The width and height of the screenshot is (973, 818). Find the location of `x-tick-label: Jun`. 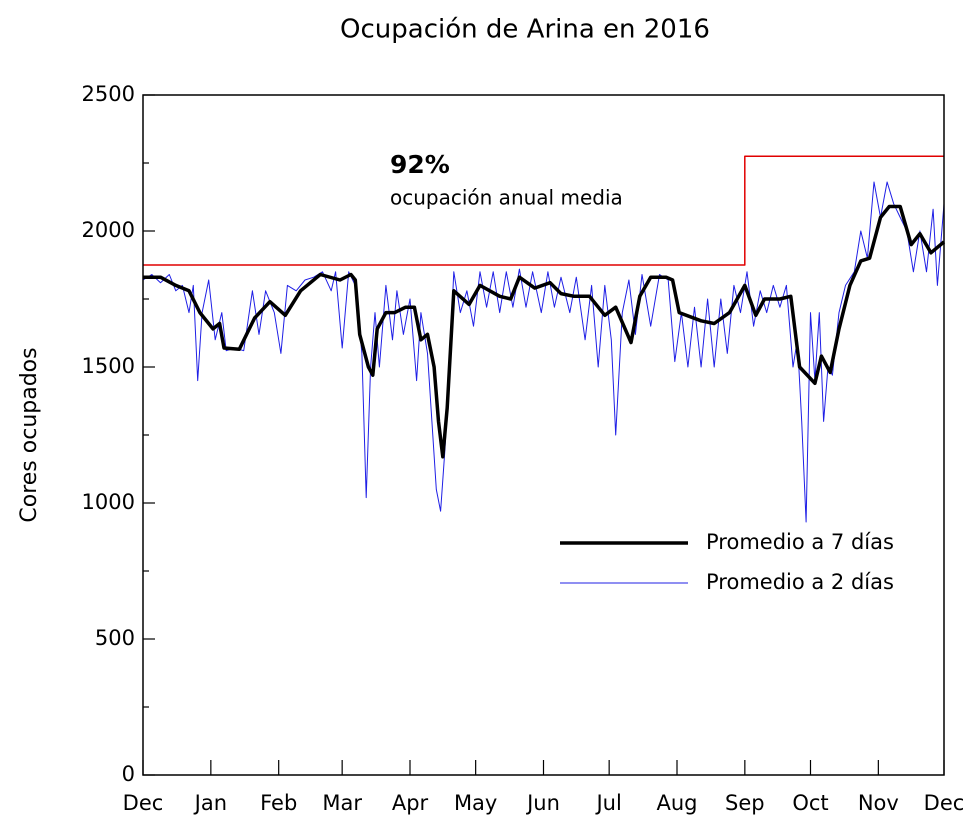

x-tick-label: Jun is located at coordinates (542, 803).